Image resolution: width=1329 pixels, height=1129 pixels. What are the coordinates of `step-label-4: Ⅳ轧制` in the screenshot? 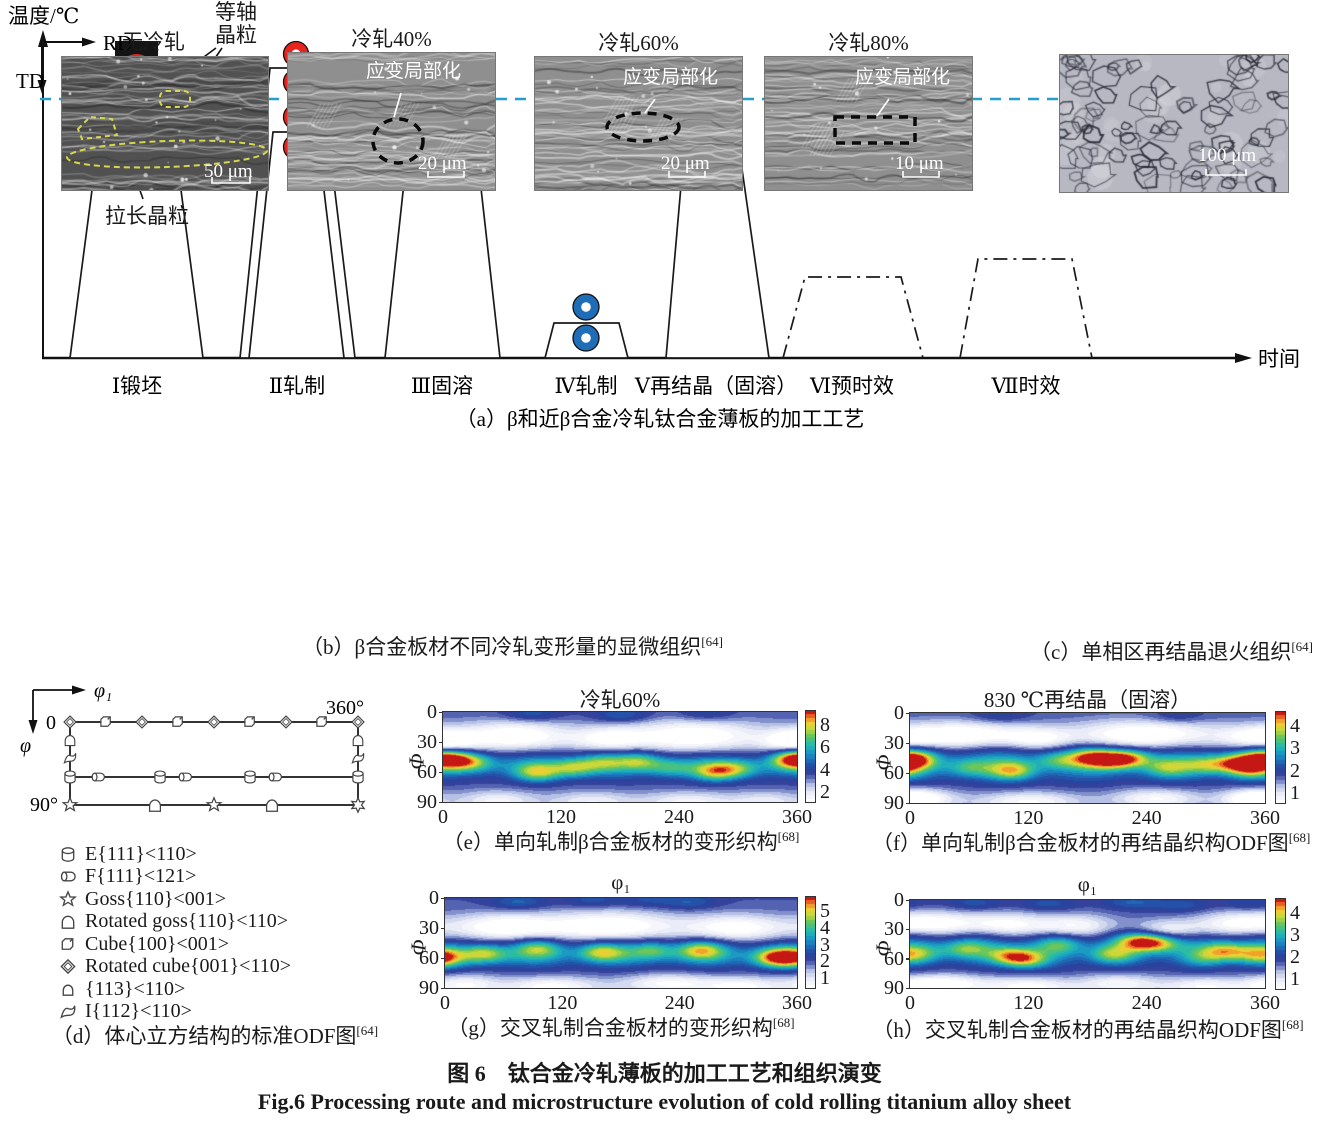 It's located at (586, 386).